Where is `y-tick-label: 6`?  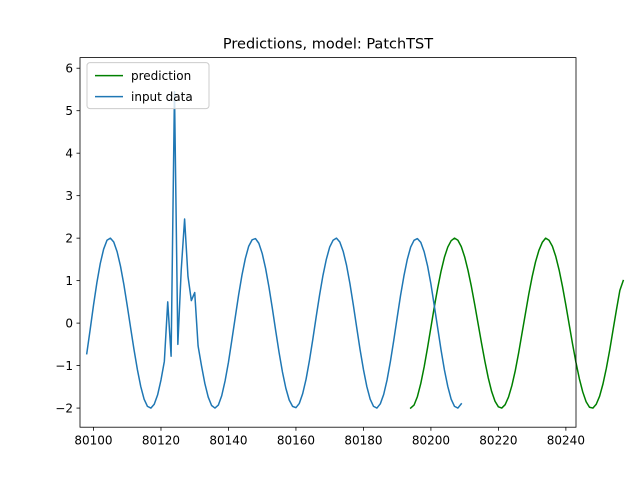
y-tick-label: 6 is located at coordinates (69, 69).